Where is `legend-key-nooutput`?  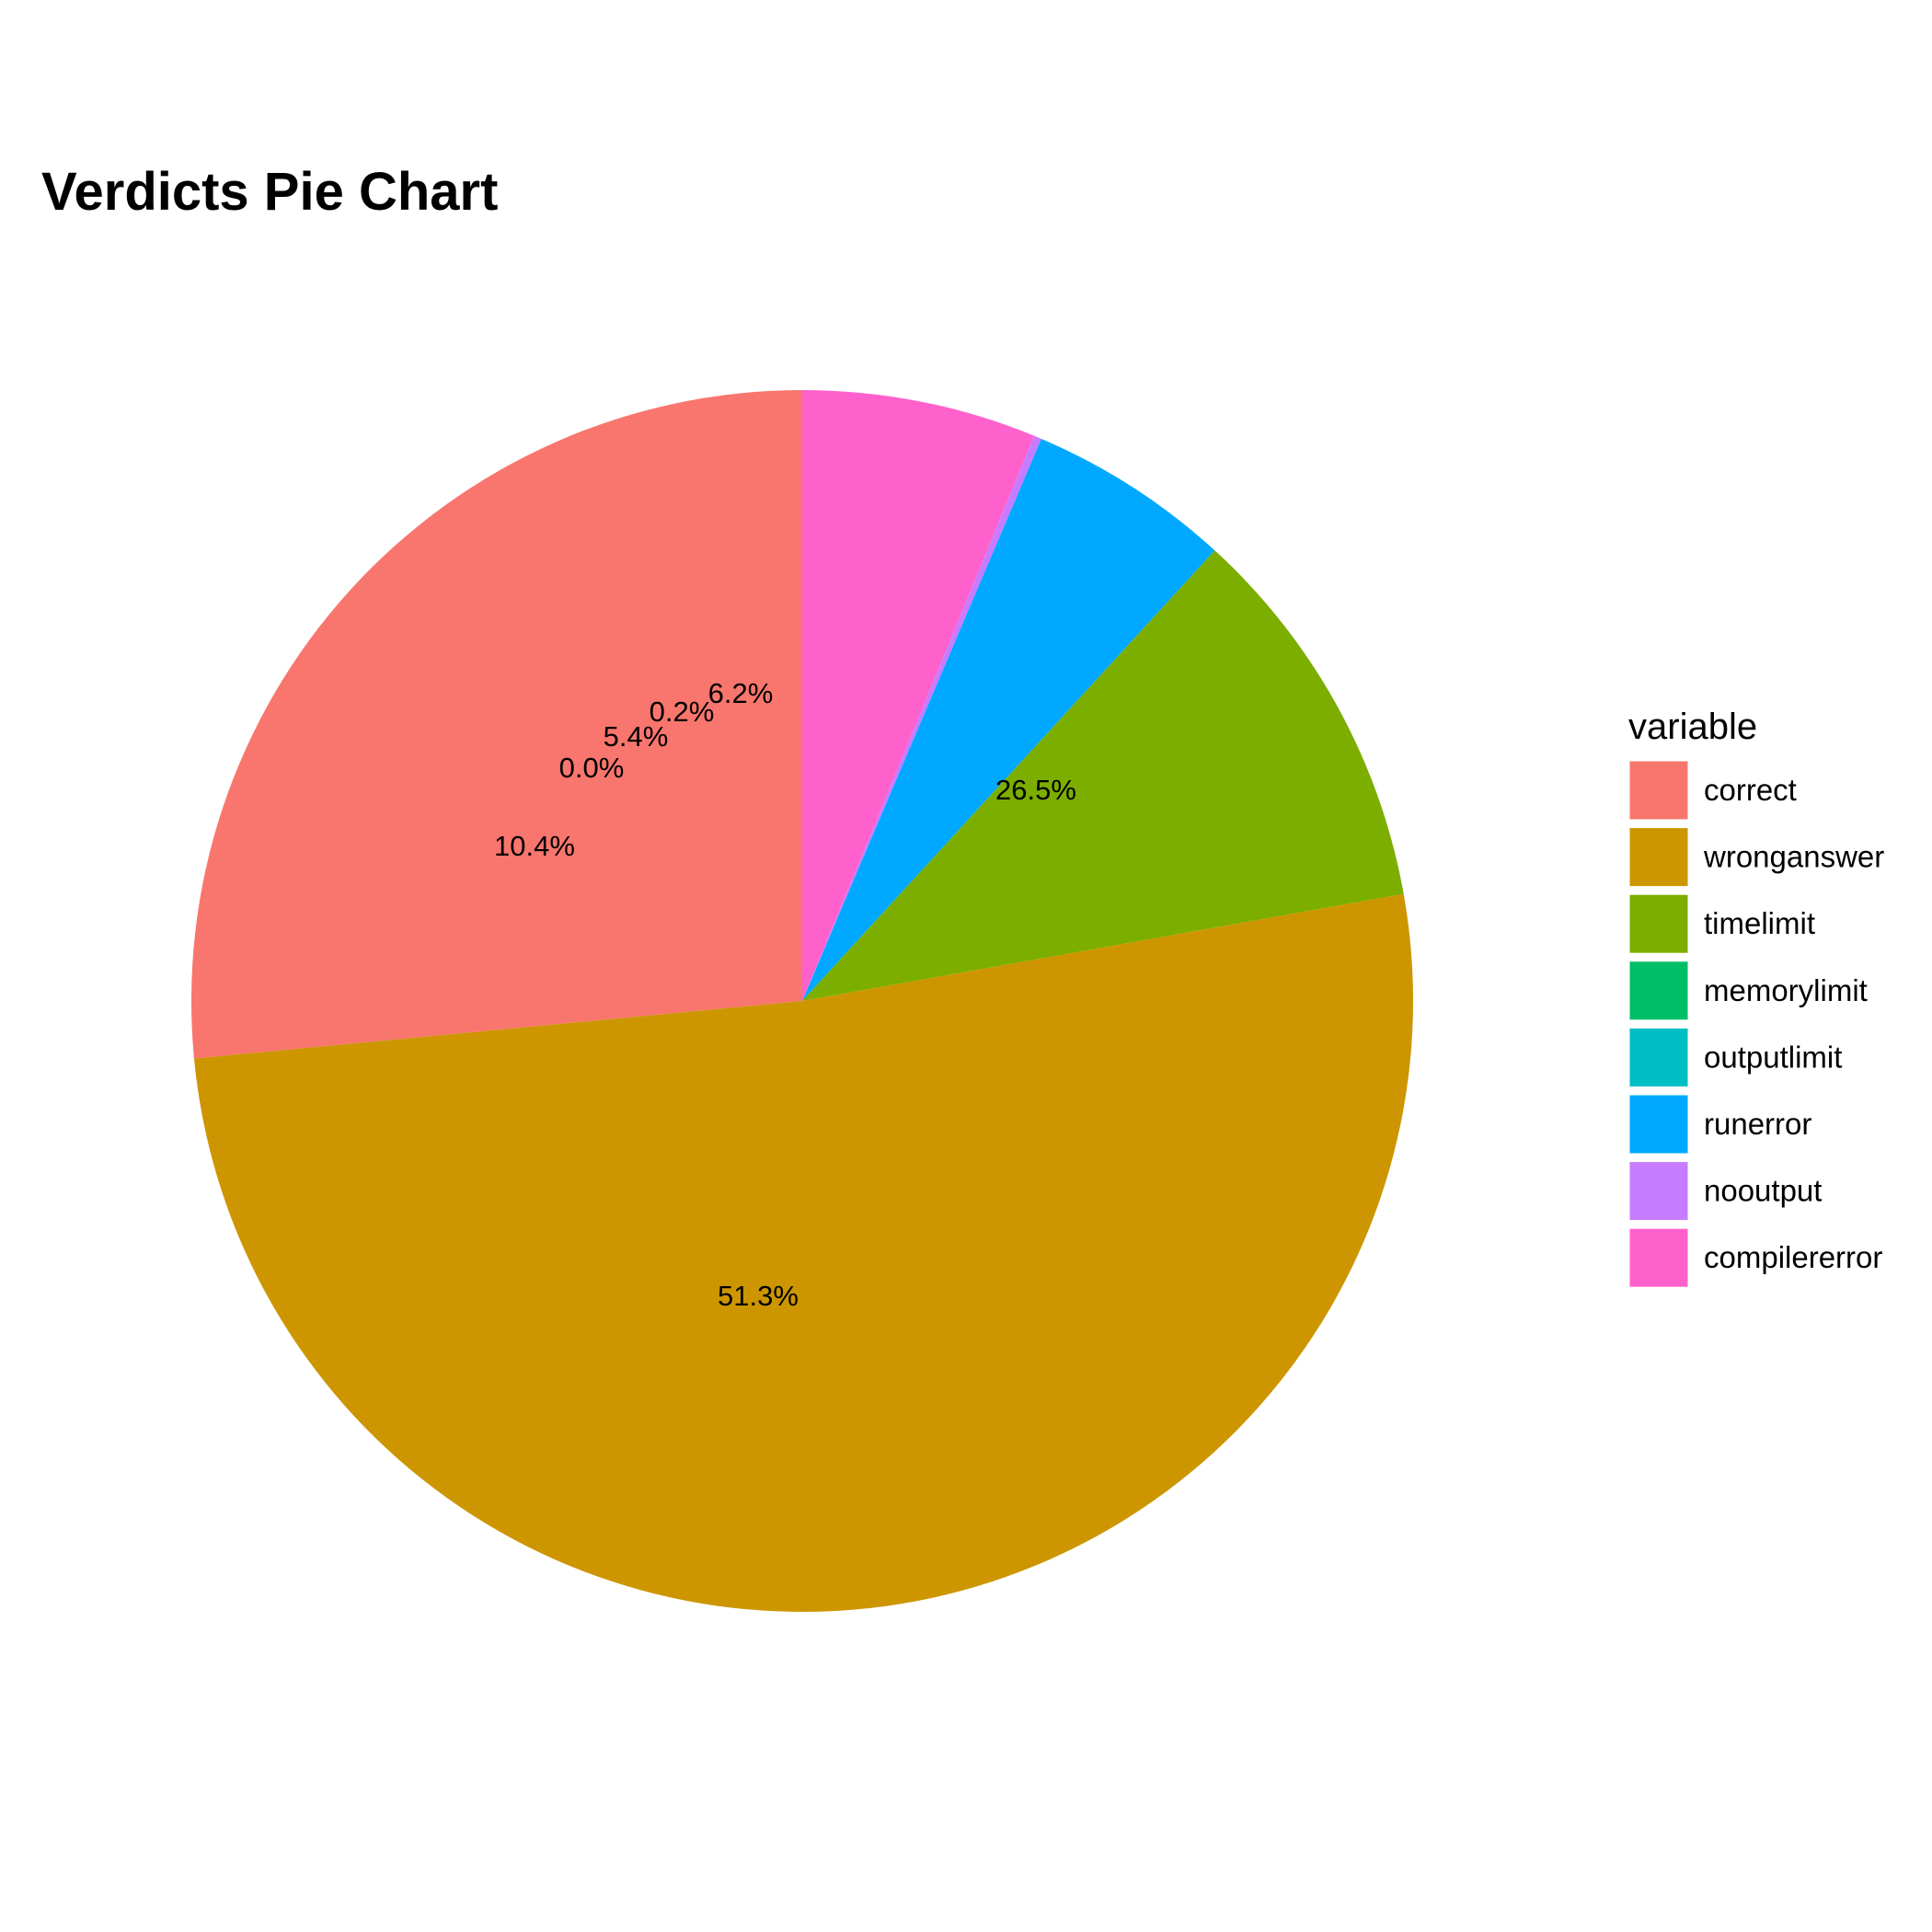
legend-key-nooutput is located at coordinates (1659, 1191).